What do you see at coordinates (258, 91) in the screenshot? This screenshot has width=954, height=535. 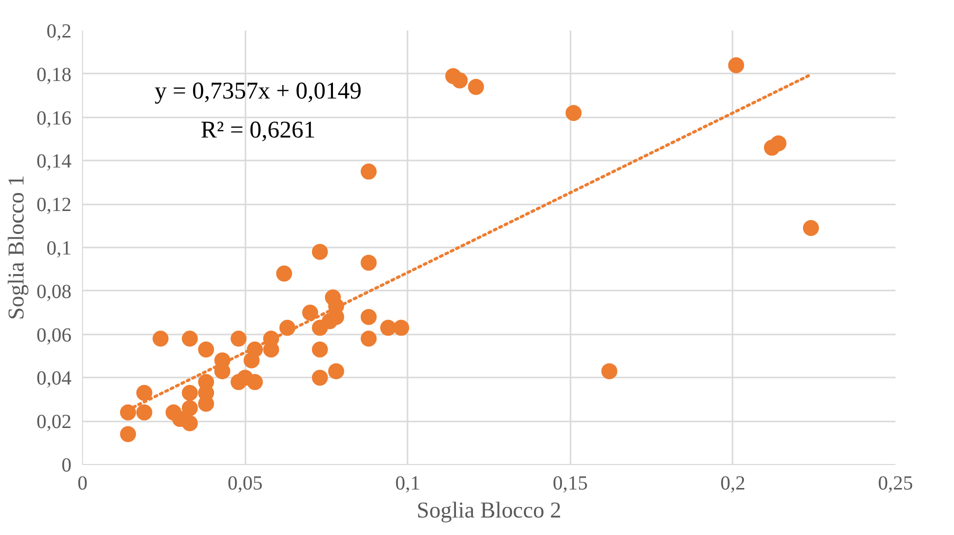 I see `annotation: y = 0,7357x + 0,0149` at bounding box center [258, 91].